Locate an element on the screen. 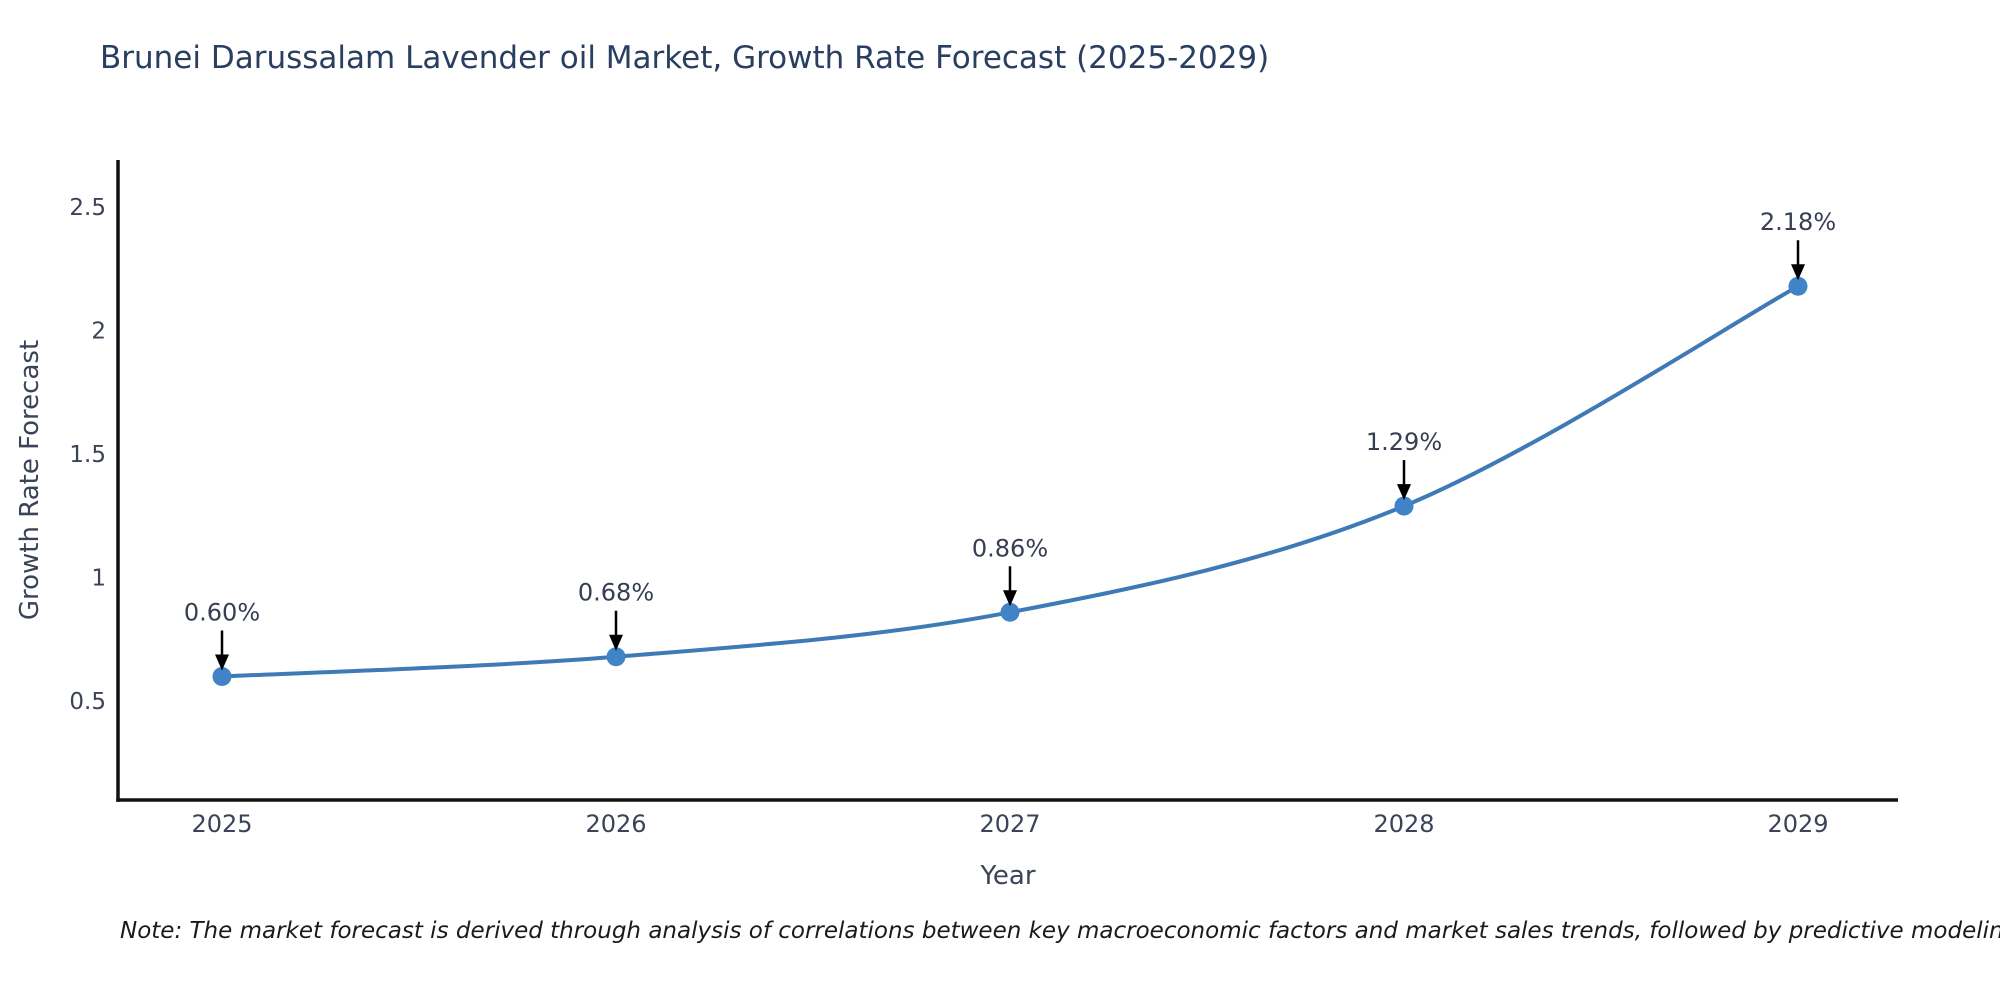 The height and width of the screenshot is (1000, 2000). point-annotation-label: 0.68% is located at coordinates (616, 593).